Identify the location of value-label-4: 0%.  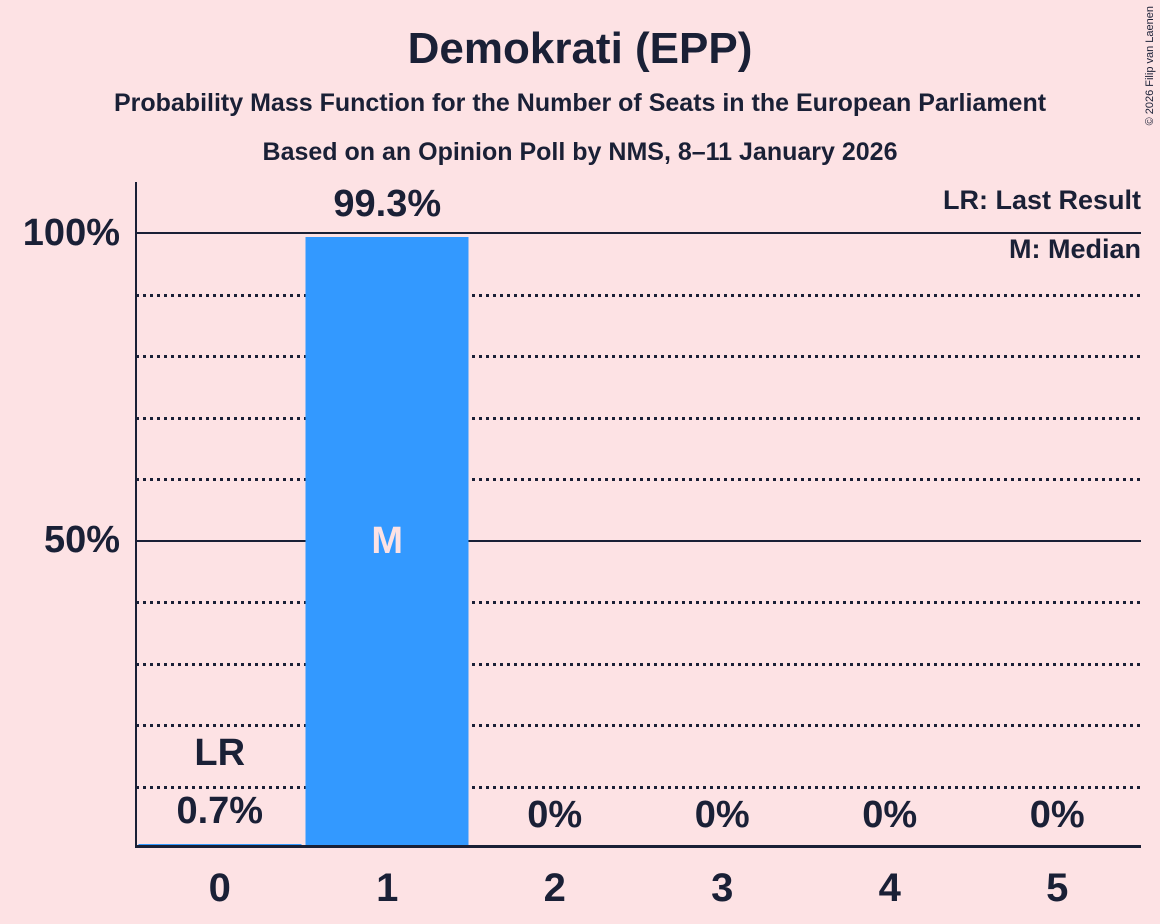
(890, 815).